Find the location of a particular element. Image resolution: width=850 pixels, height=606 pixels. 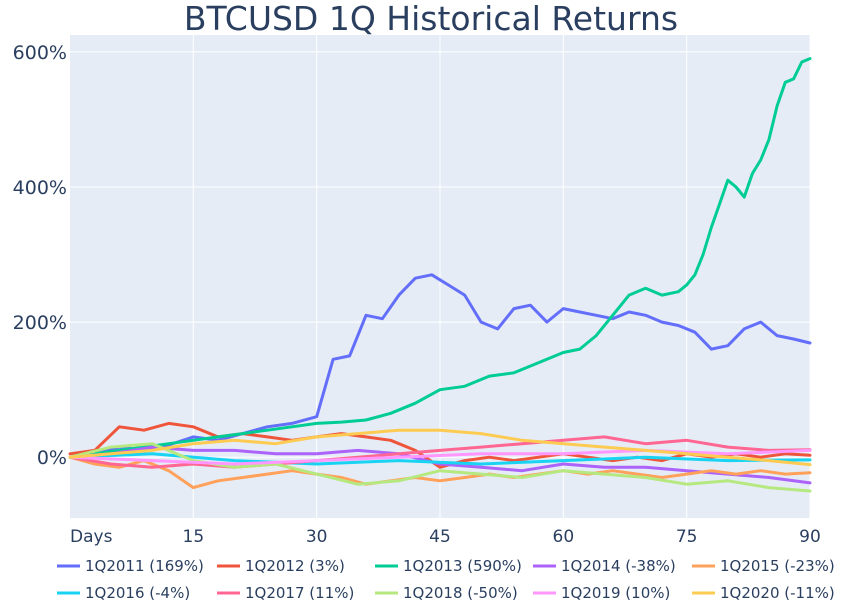

x-tick-label: 75 is located at coordinates (687, 537).